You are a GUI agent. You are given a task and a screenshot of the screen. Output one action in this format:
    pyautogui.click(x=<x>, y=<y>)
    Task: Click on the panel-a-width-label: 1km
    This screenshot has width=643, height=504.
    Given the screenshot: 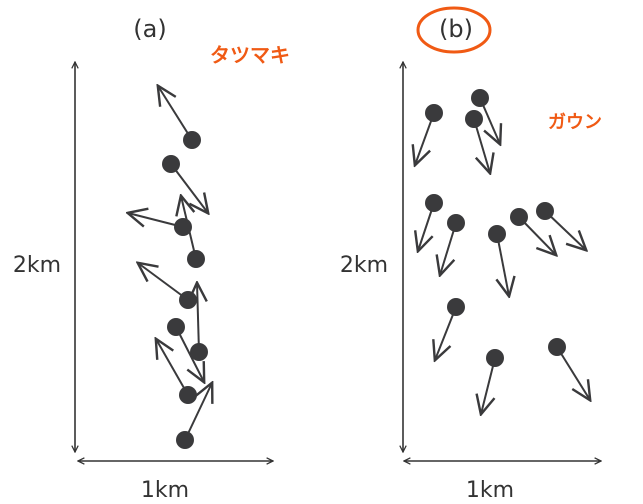 What is the action you would take?
    pyautogui.click(x=165, y=490)
    